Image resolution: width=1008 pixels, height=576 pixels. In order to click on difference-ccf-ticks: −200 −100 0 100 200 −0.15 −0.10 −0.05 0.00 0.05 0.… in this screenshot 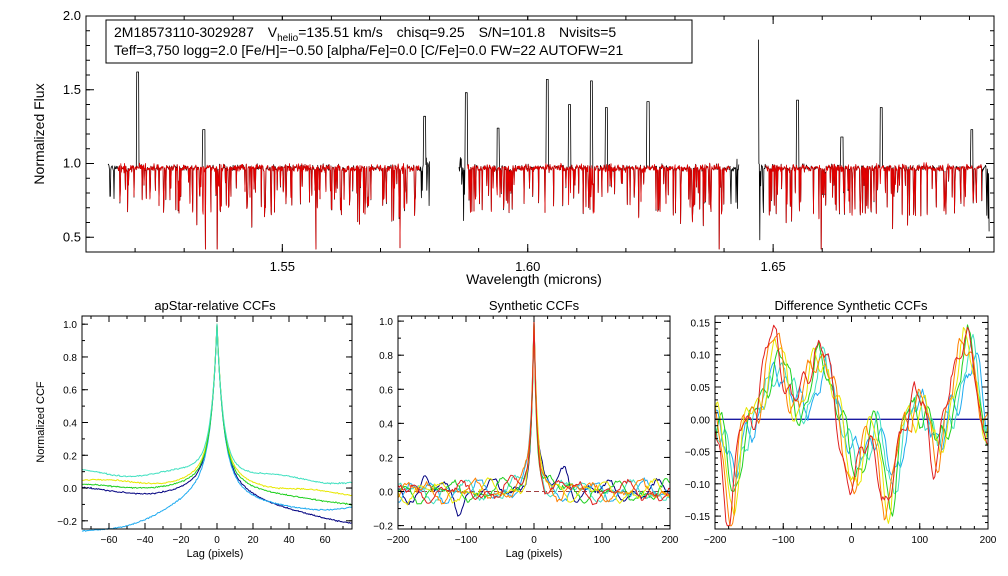, I will do `click(841, 430)`.